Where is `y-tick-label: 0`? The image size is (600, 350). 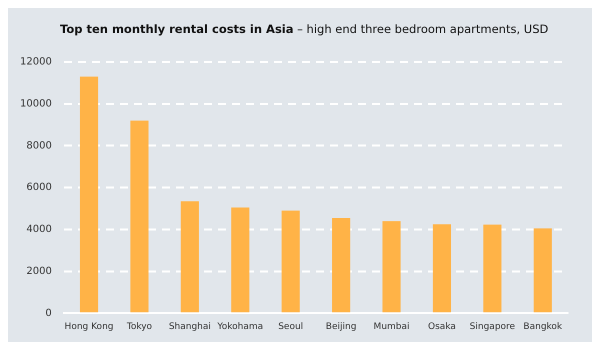
y-tick-label: 0 is located at coordinates (48, 313).